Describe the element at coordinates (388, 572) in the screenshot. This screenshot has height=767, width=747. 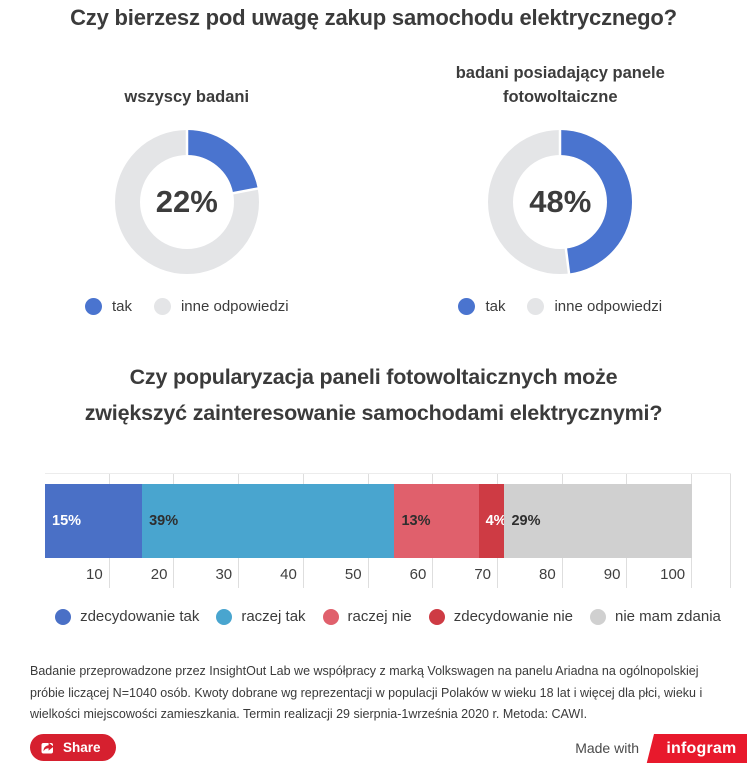
I see `x-axis: 10 20 30 40 50 60 70 80 90 100` at that location.